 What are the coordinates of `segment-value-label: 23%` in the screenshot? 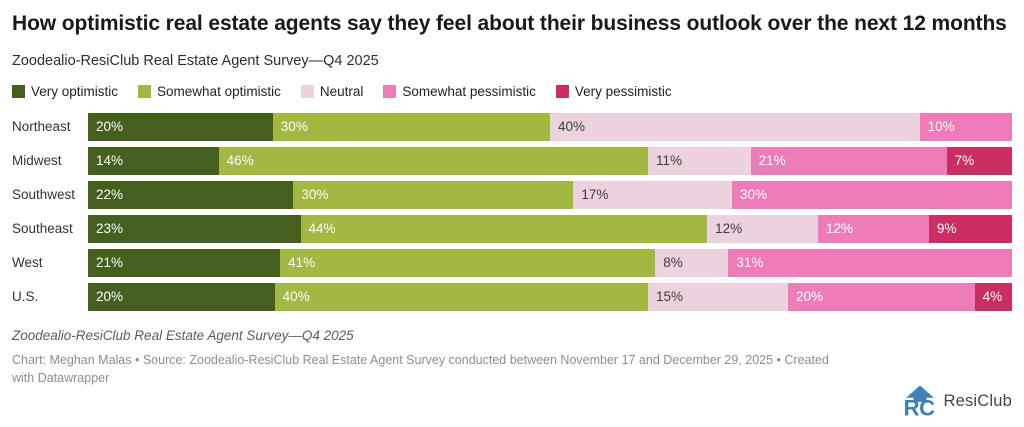 It's located at (110, 229).